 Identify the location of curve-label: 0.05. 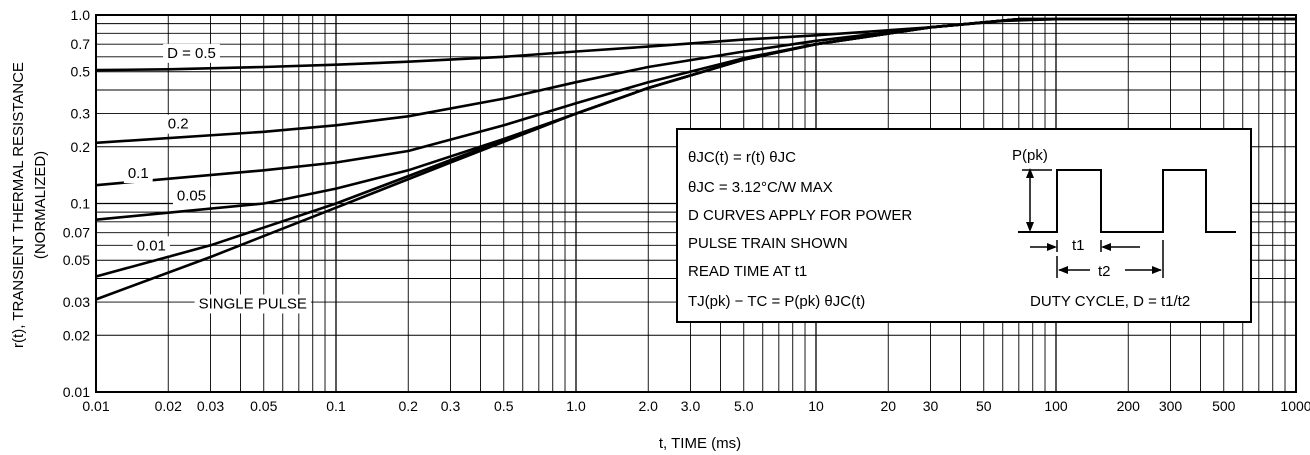
(191, 196).